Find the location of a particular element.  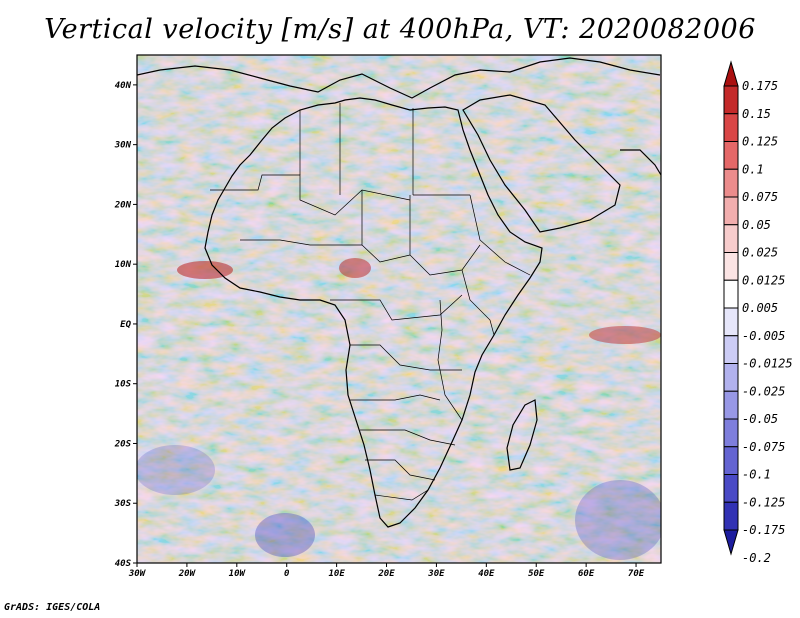

lat-tick-label: 30S is located at coordinates (123, 504).